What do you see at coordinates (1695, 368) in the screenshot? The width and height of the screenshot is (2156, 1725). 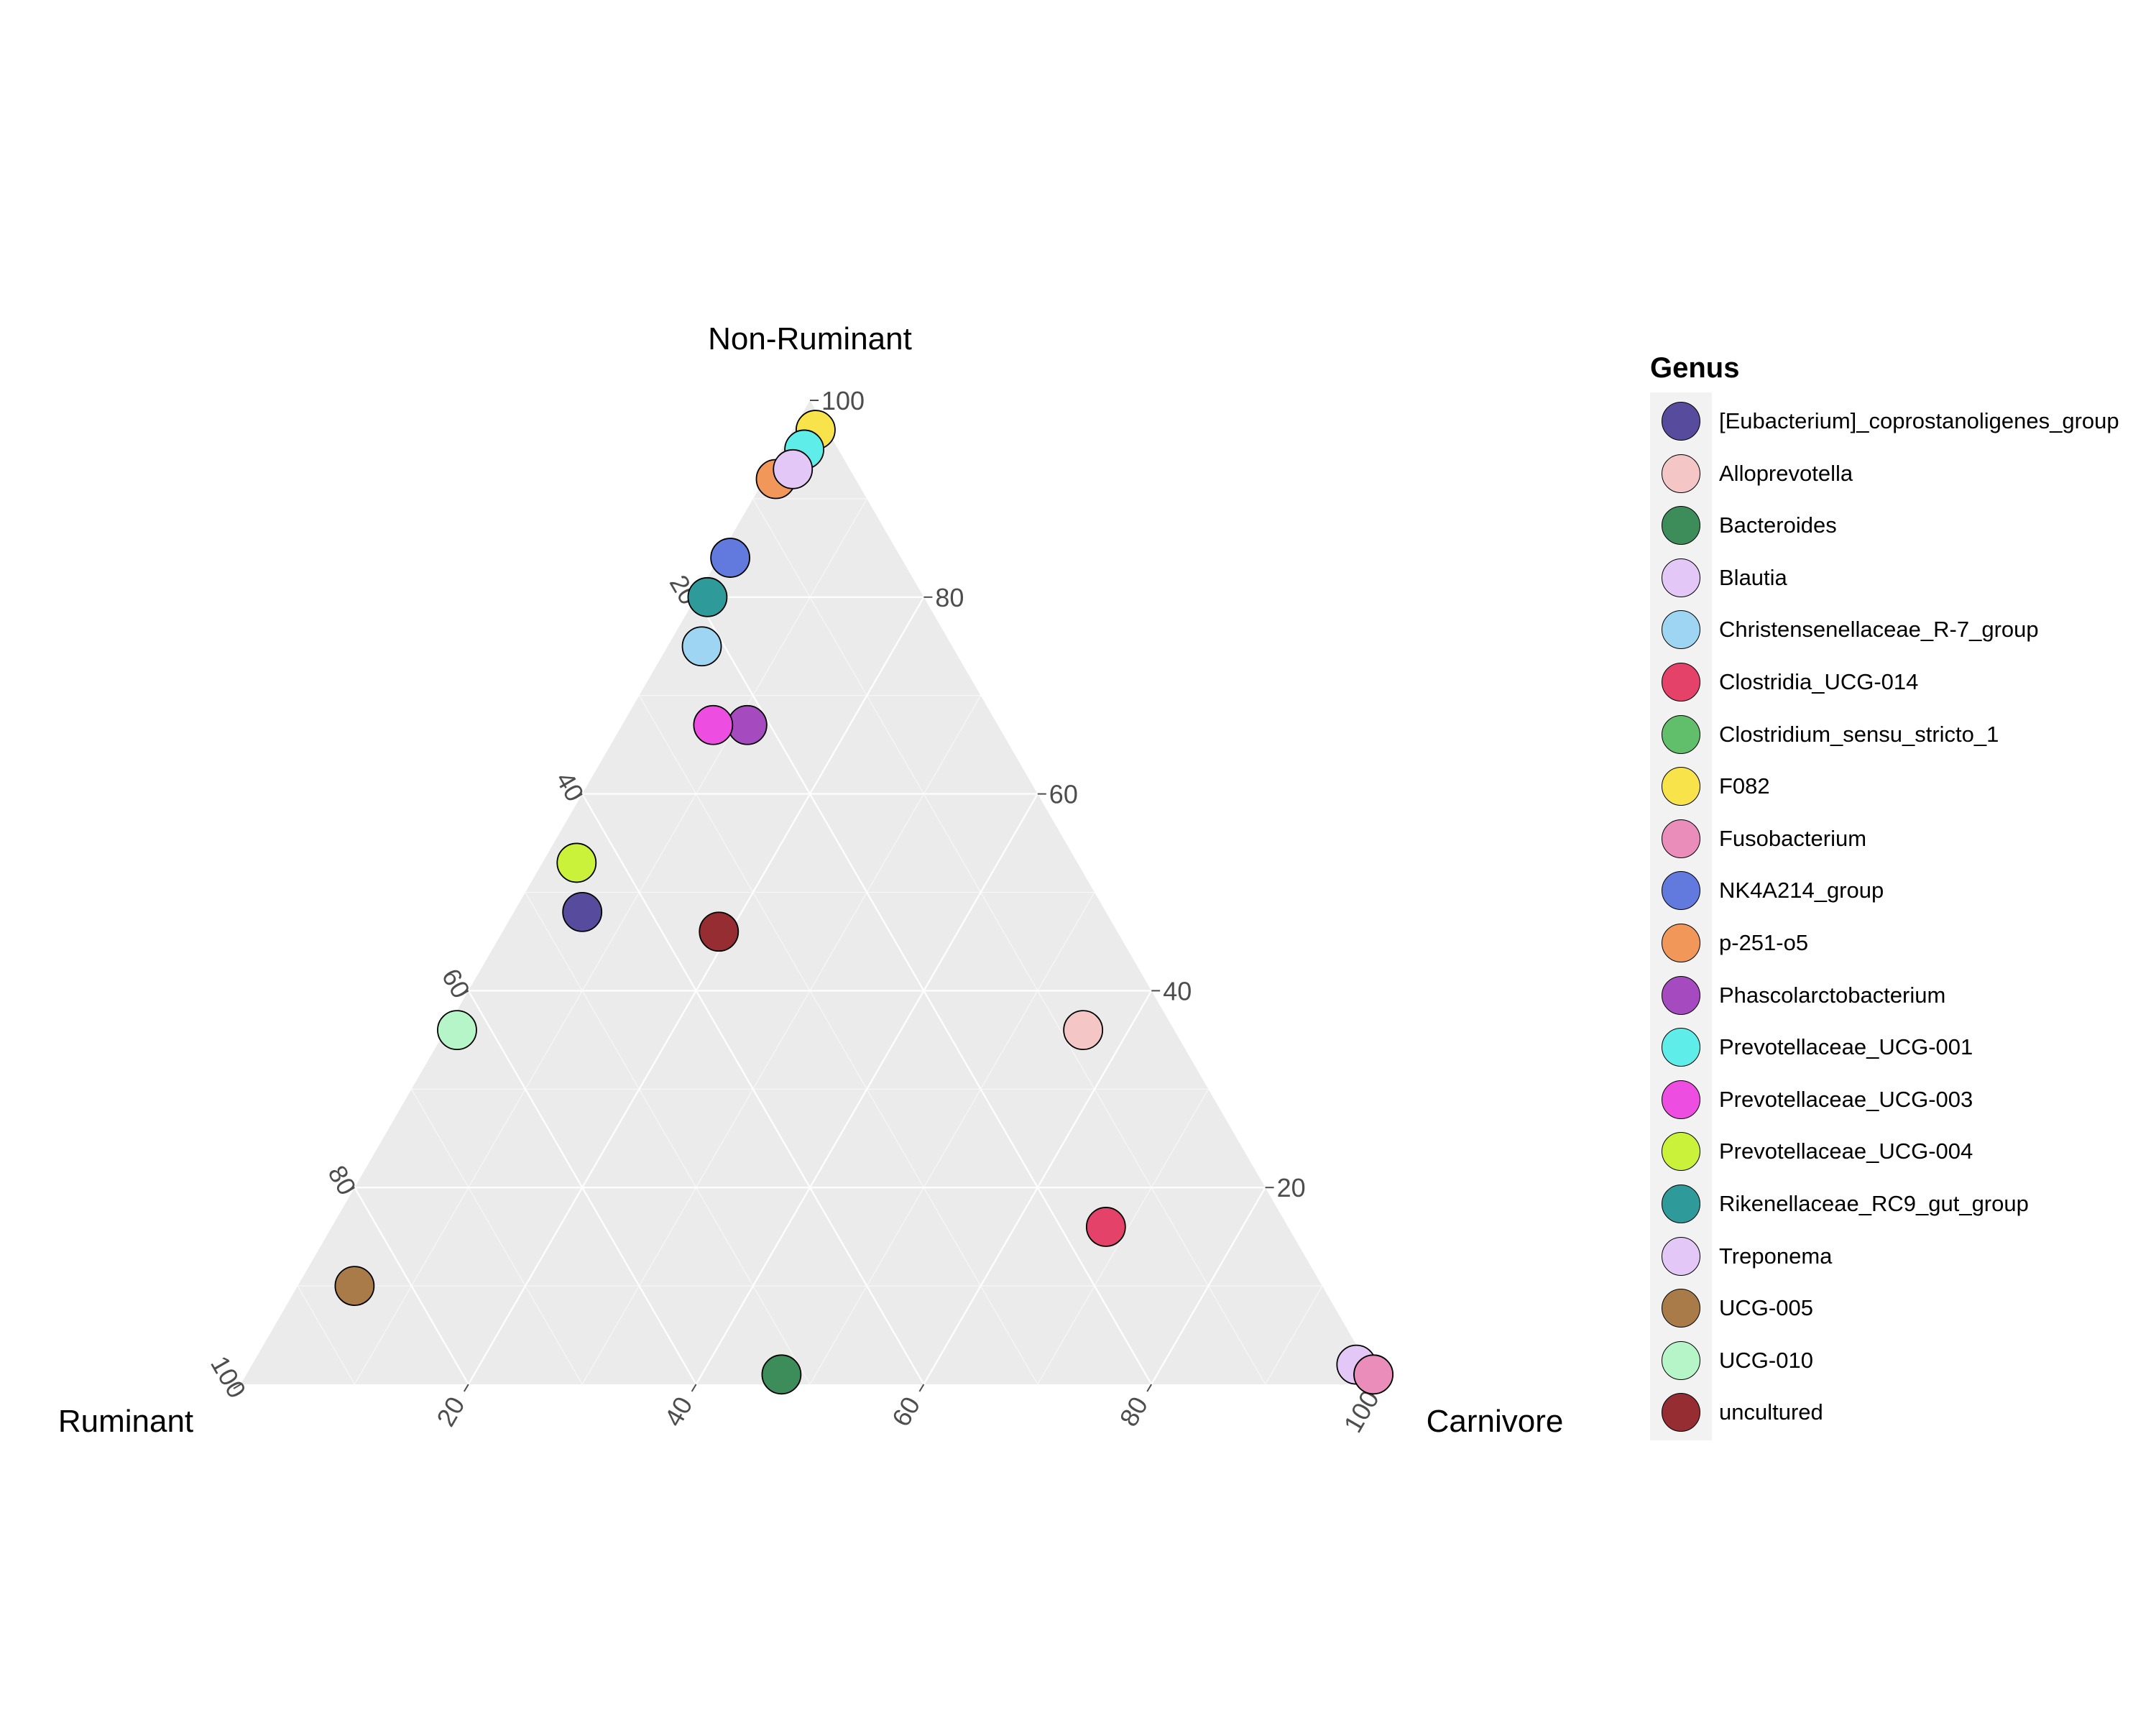 I see `legend-title: Genus` at bounding box center [1695, 368].